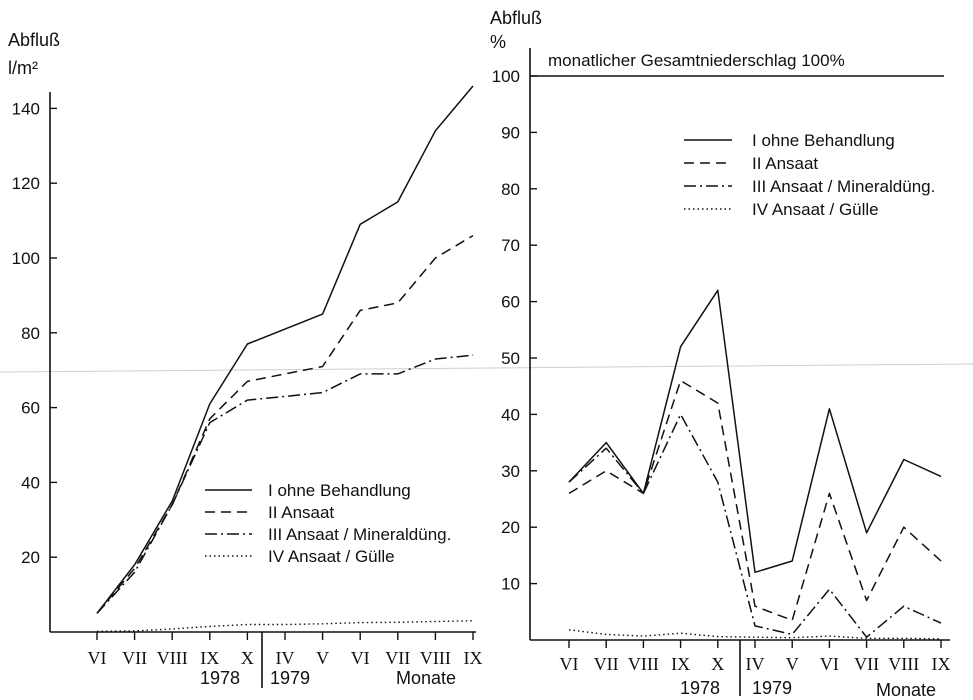  I want to click on right-legend-label-2: II Ansaat, so click(785, 163).